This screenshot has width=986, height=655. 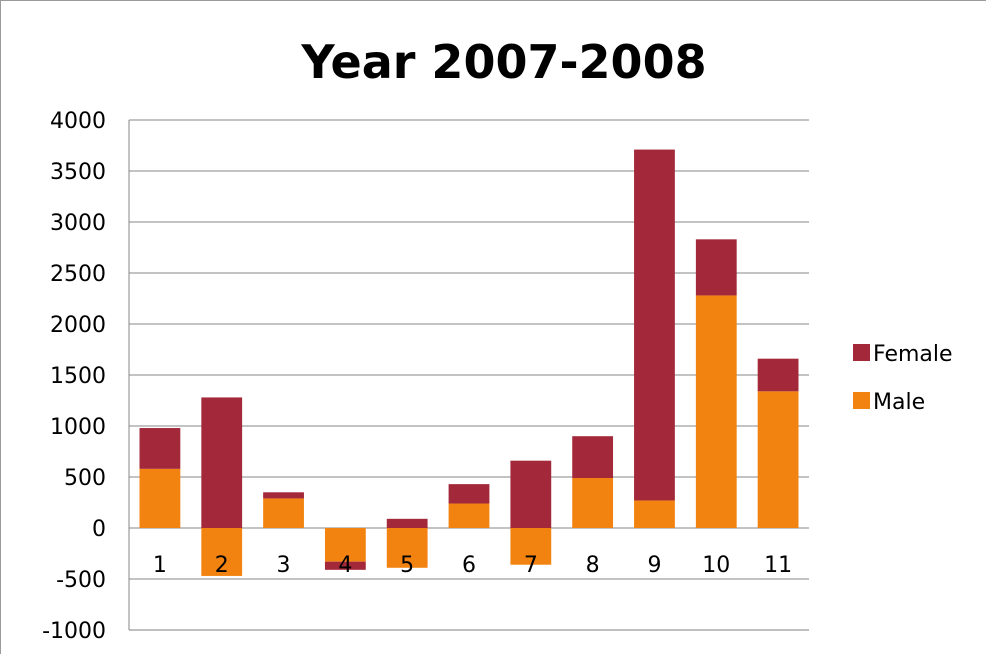 What do you see at coordinates (81, 580) in the screenshot?
I see `y-tick-label: -500` at bounding box center [81, 580].